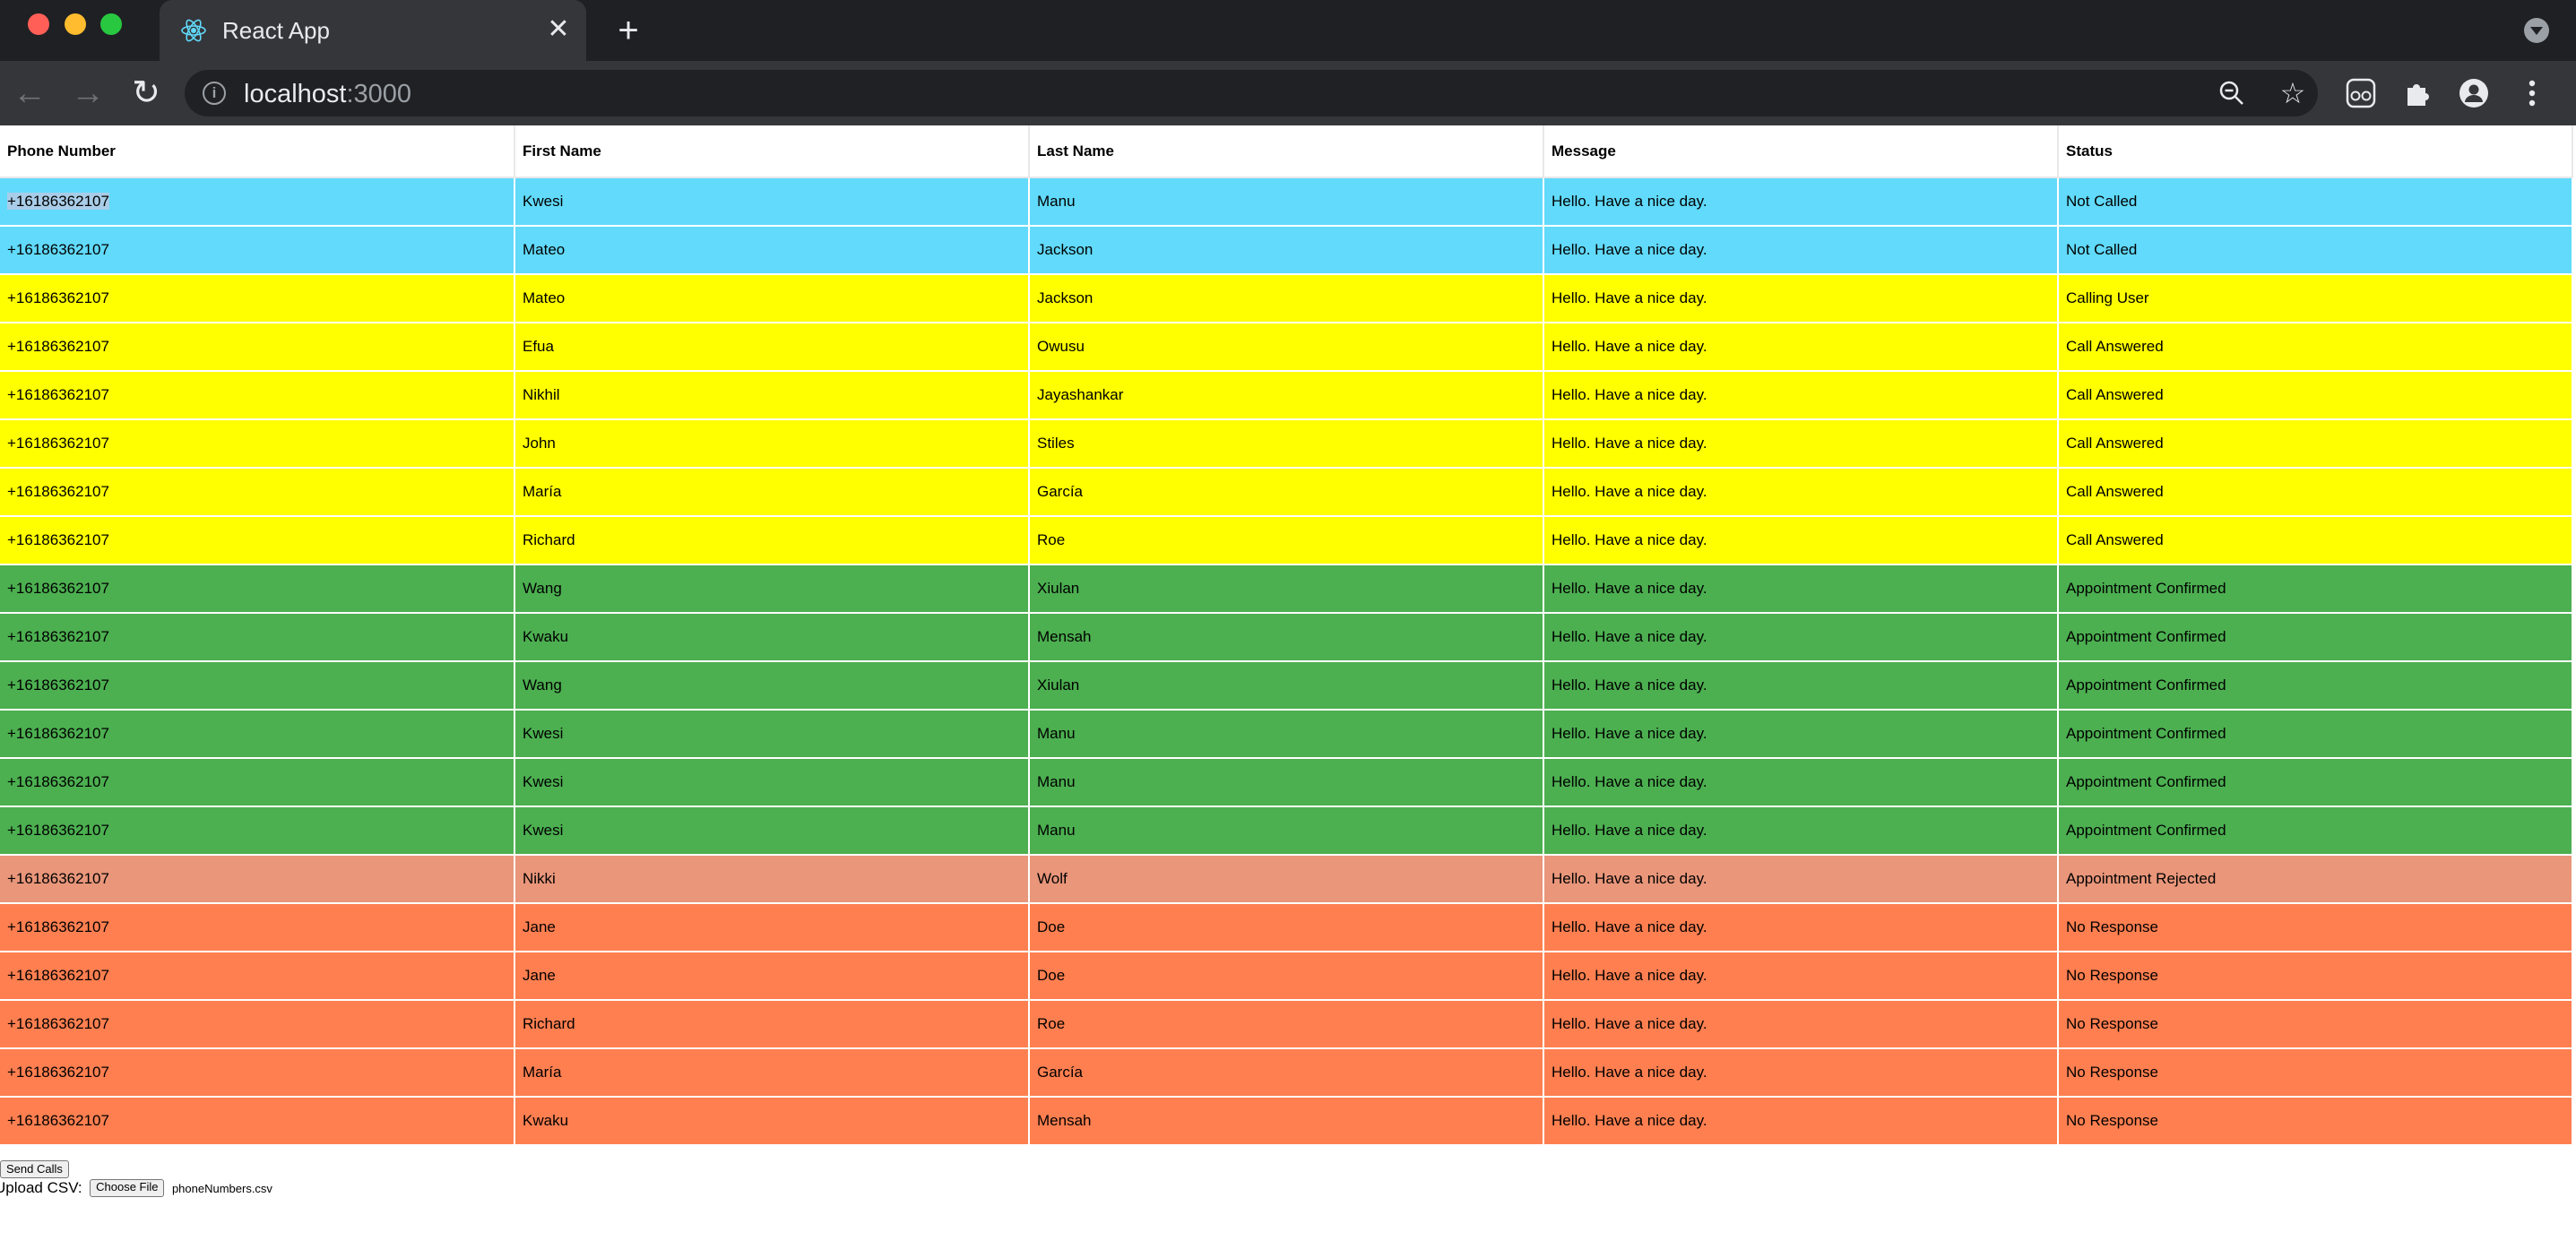 The width and height of the screenshot is (2576, 1258). What do you see at coordinates (75, 24) in the screenshot?
I see `minimize-window-button` at bounding box center [75, 24].